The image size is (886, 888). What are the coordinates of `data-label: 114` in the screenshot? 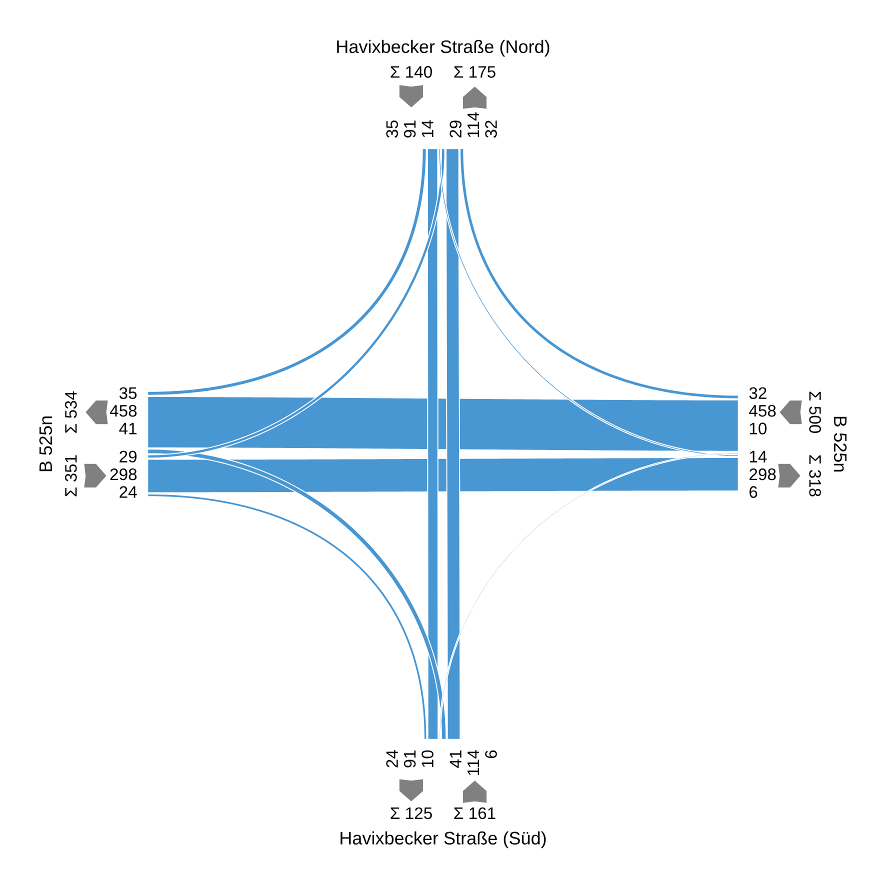 It's located at (474, 125).